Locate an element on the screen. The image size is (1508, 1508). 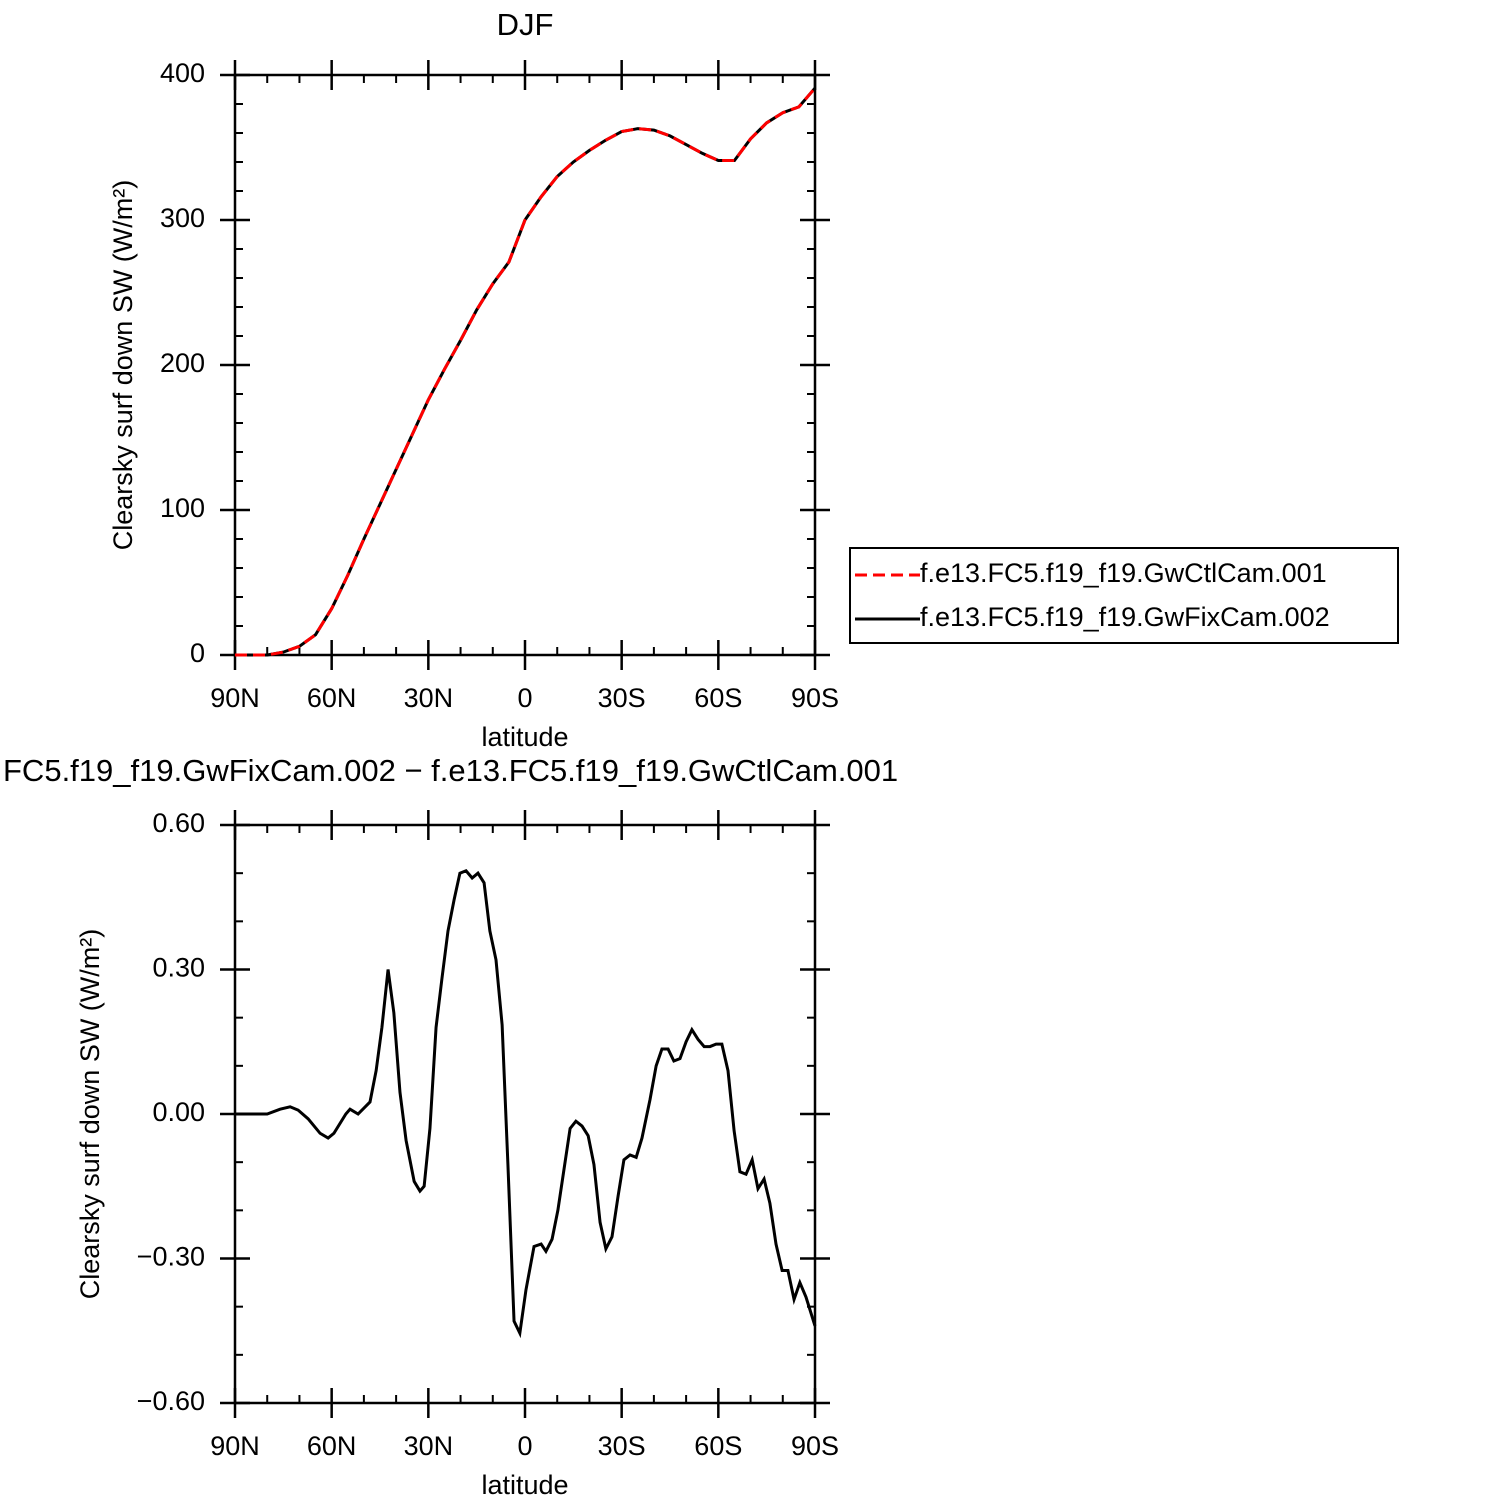
chart-title: DJF is located at coordinates (525, 24).